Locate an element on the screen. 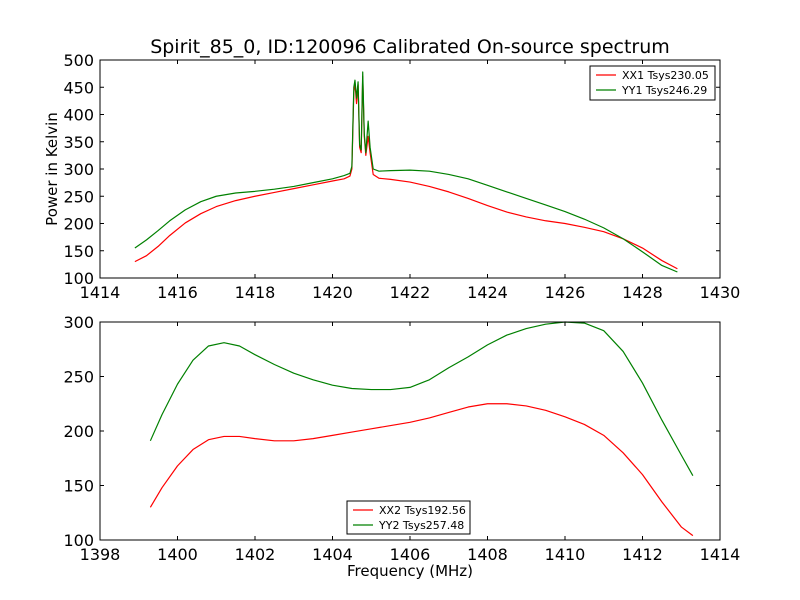 The width and height of the screenshot is (800, 600). x-tick-label: 1410 is located at coordinates (565, 554).